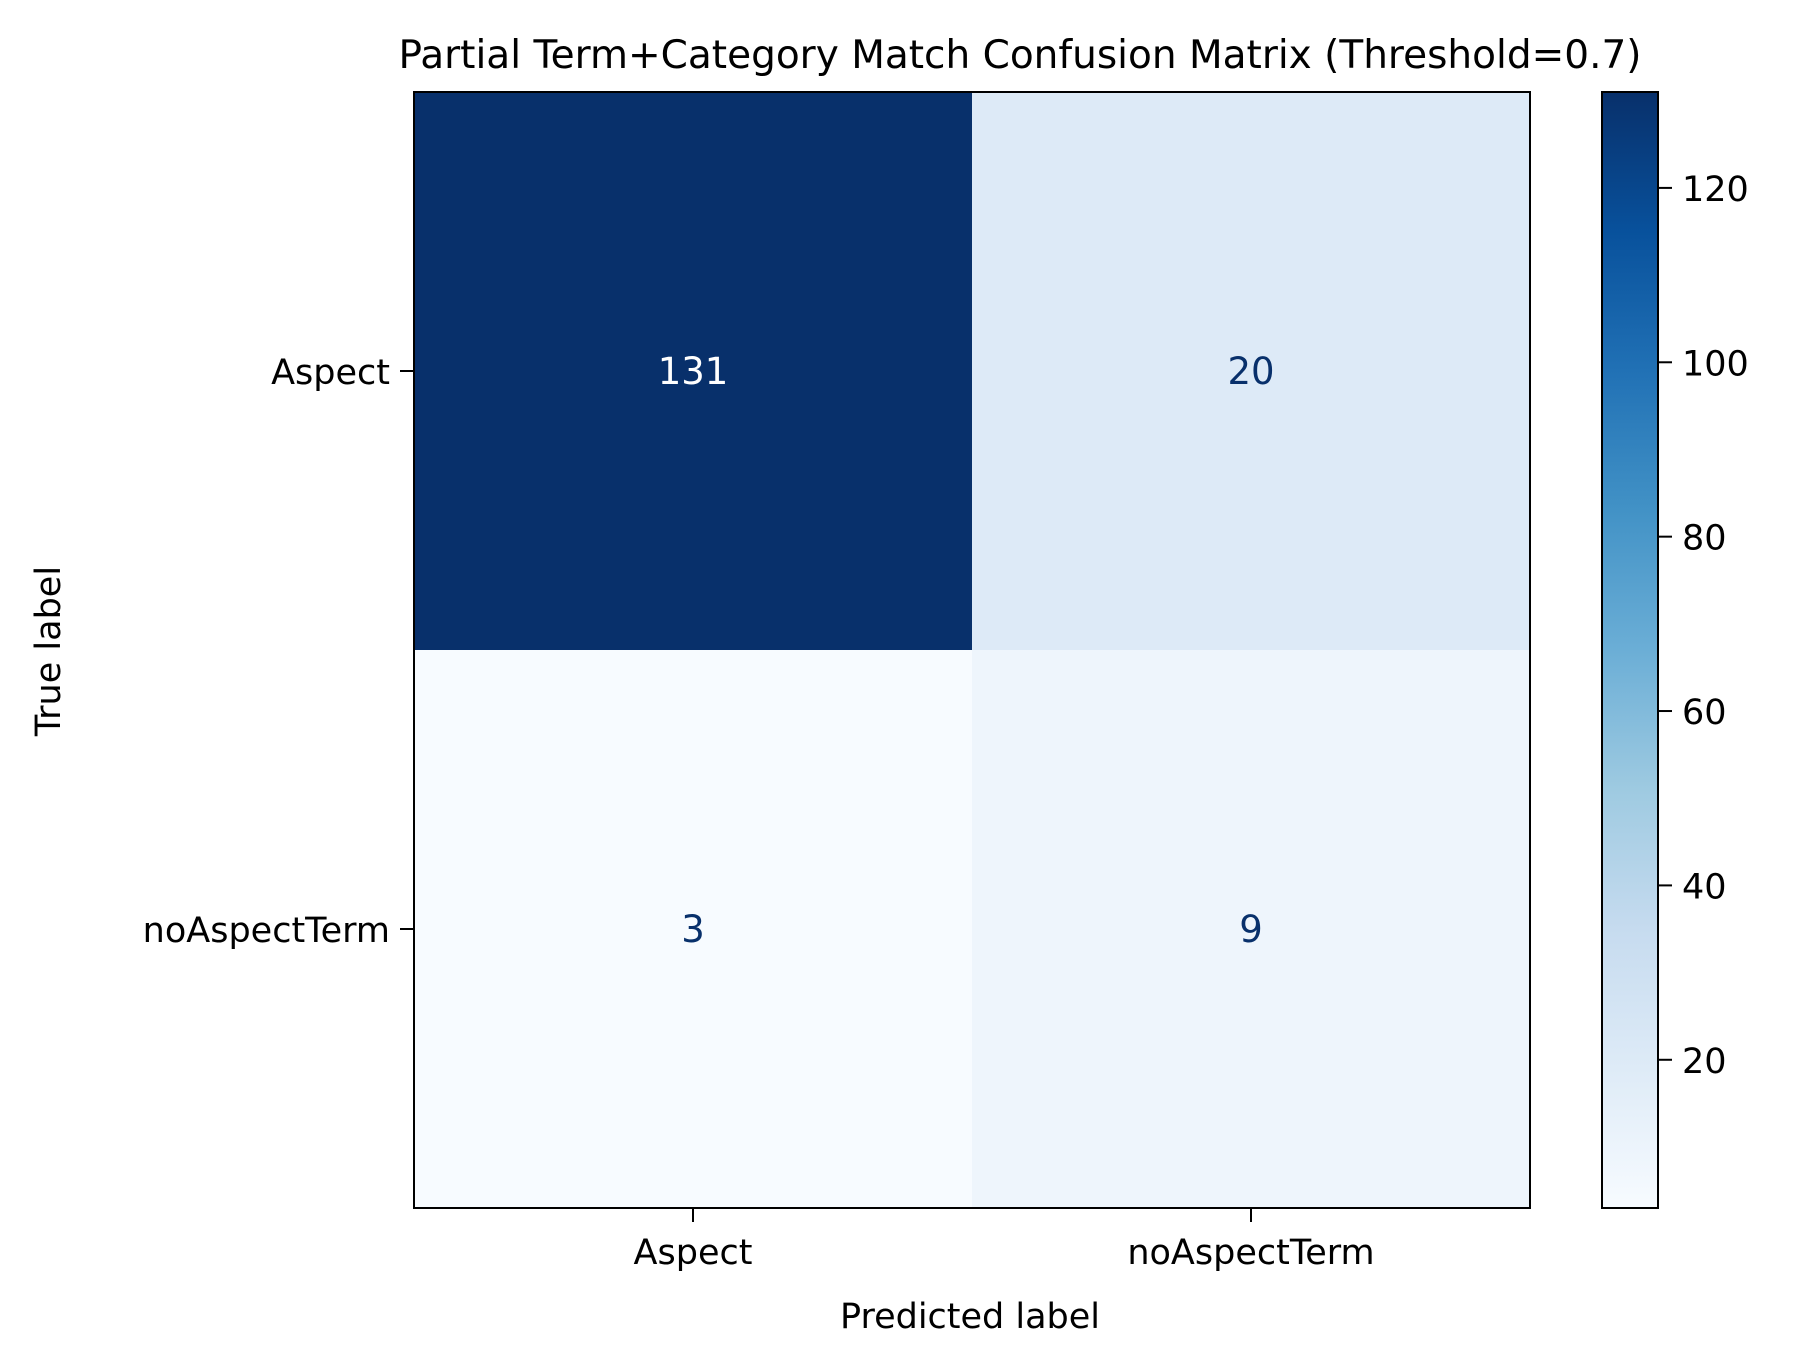 This screenshot has width=1793, height=1361. I want to click on colorbar-tick-label: 60, so click(1704, 713).